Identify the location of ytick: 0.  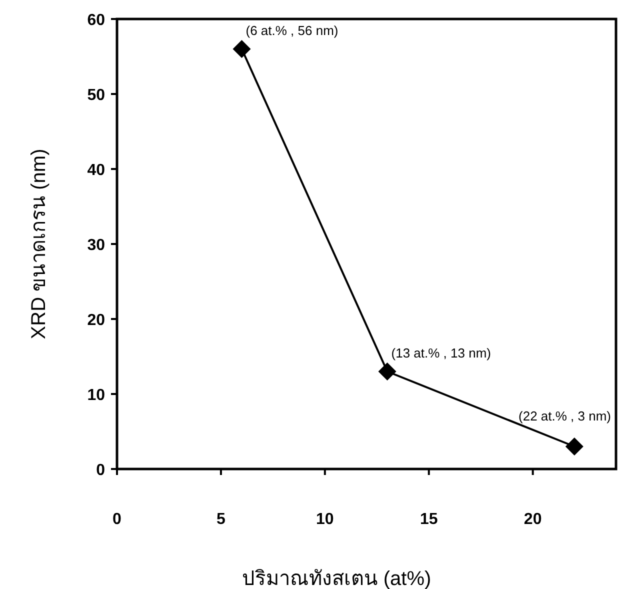
(100, 470).